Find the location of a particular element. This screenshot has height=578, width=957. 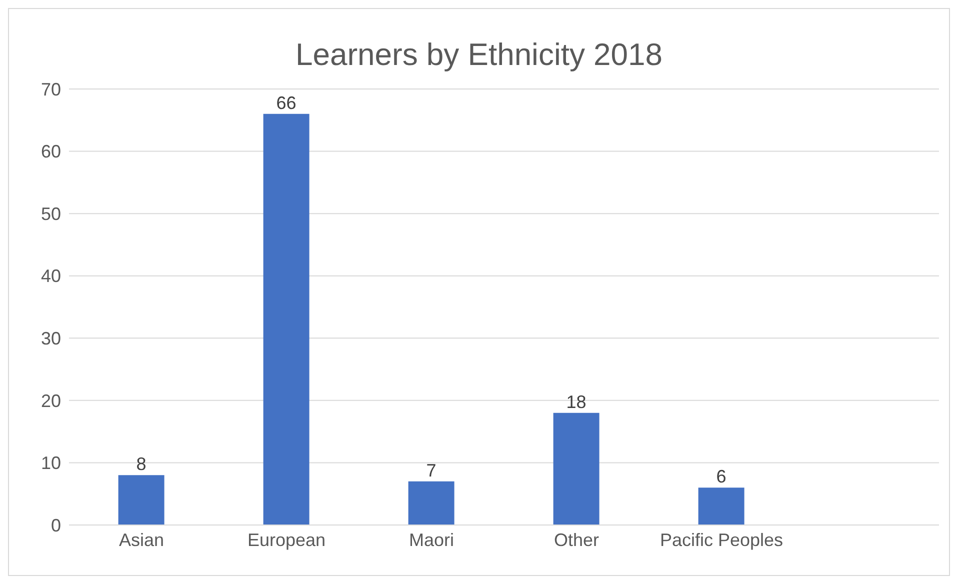

y-tick-label: 70 is located at coordinates (50, 89).